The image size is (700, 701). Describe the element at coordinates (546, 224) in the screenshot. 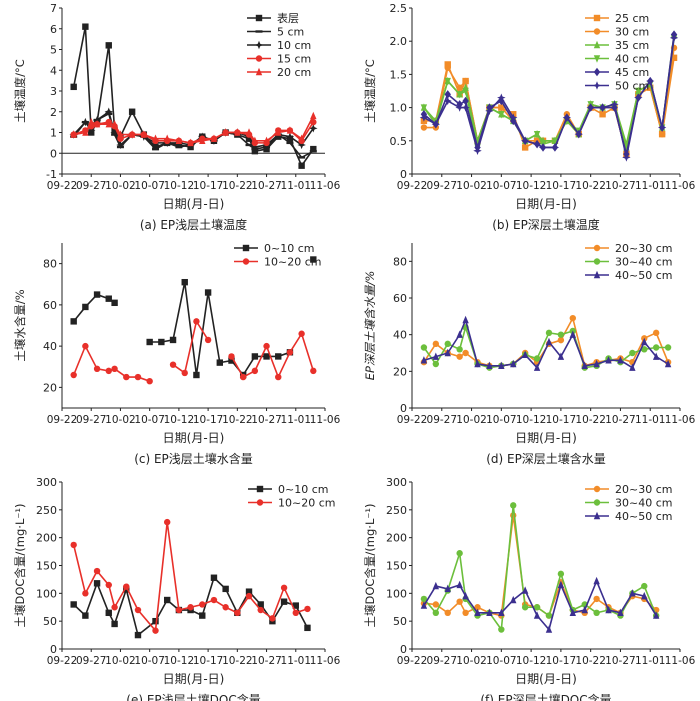

I see `chart-caption: (b) EP深层土壤温度` at that location.